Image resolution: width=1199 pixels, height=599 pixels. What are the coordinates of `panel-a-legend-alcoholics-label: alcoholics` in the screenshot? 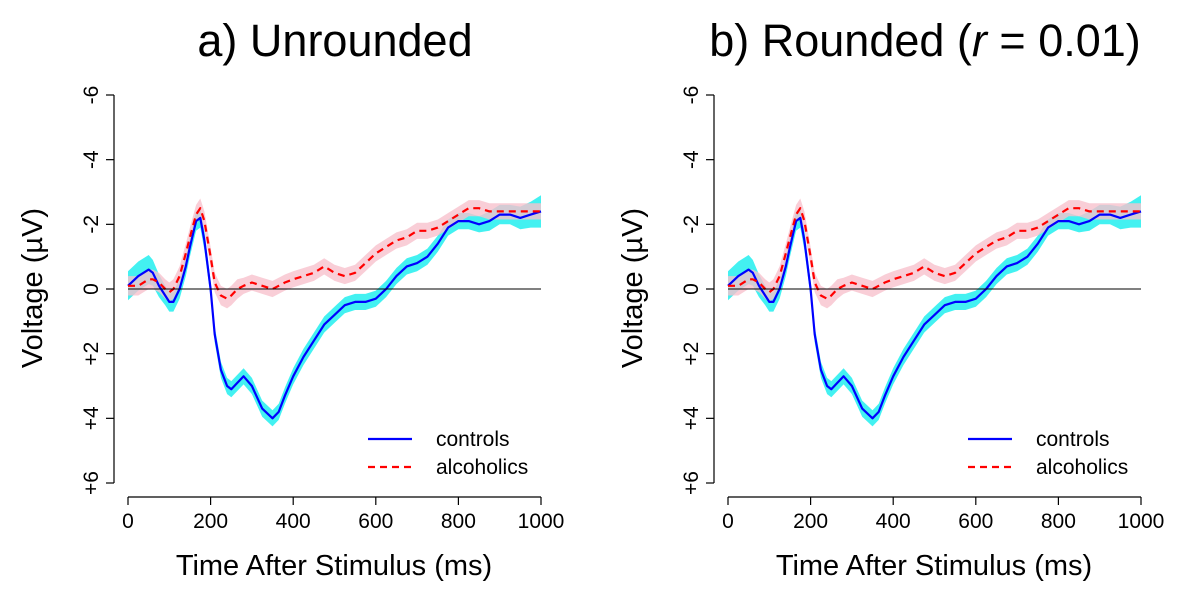 It's located at (482, 467).